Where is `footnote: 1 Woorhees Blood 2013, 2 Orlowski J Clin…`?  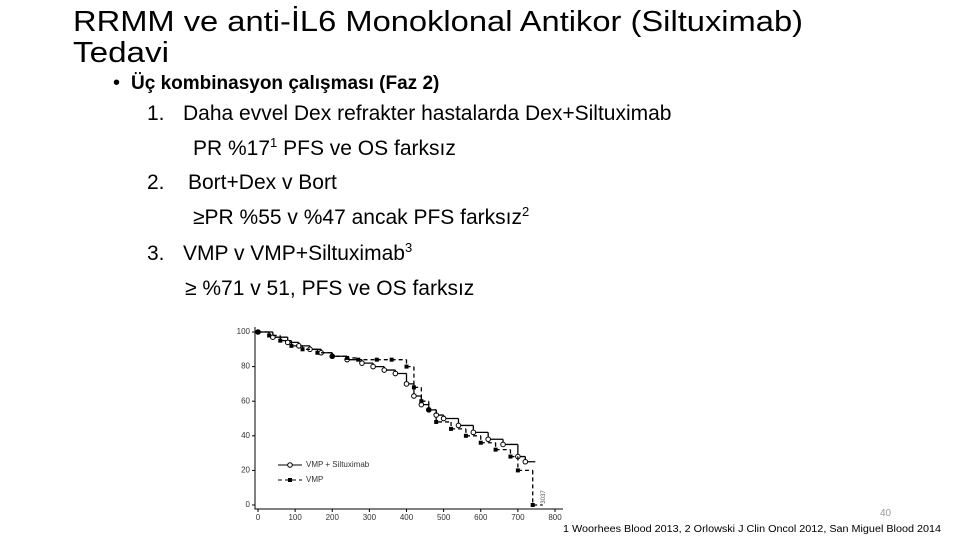 footnote: 1 Woorhees Blood 2013, 2 Orlowski J Clin… is located at coordinates (752, 529).